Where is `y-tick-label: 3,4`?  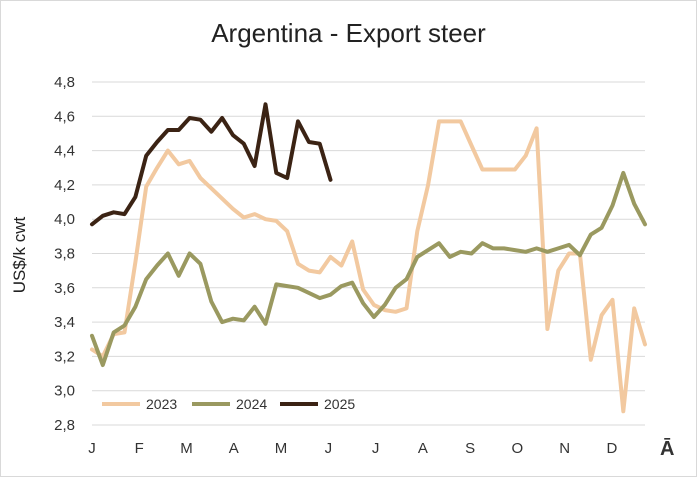 y-tick-label: 3,4 is located at coordinates (64, 322).